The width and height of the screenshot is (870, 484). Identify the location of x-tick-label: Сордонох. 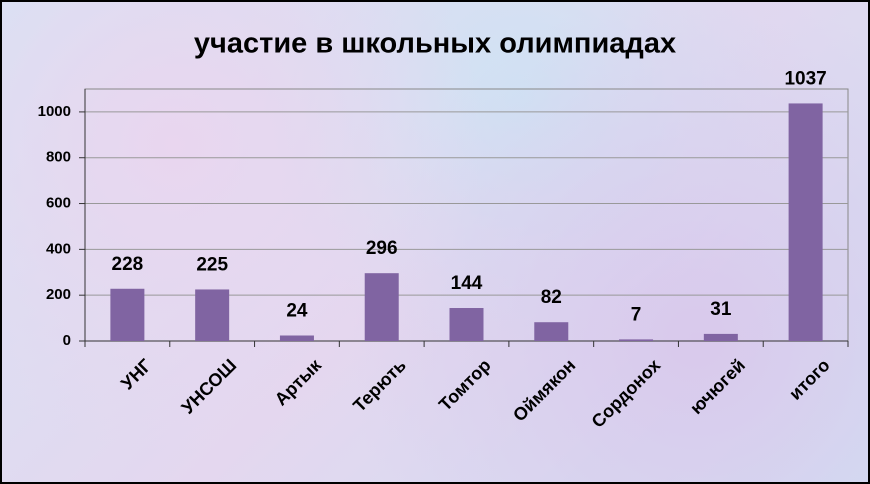
(626, 393).